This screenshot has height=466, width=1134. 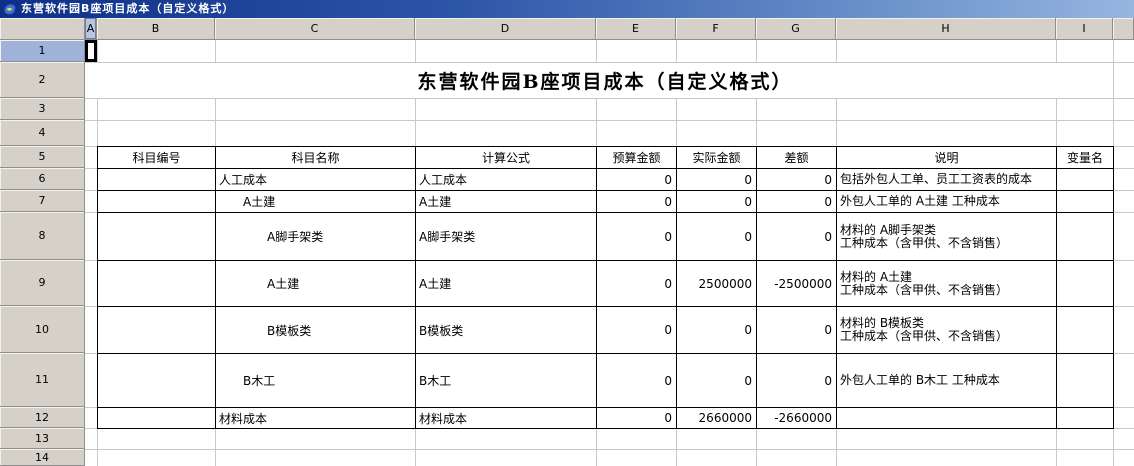 I want to click on column-header-f: F, so click(x=716, y=29).